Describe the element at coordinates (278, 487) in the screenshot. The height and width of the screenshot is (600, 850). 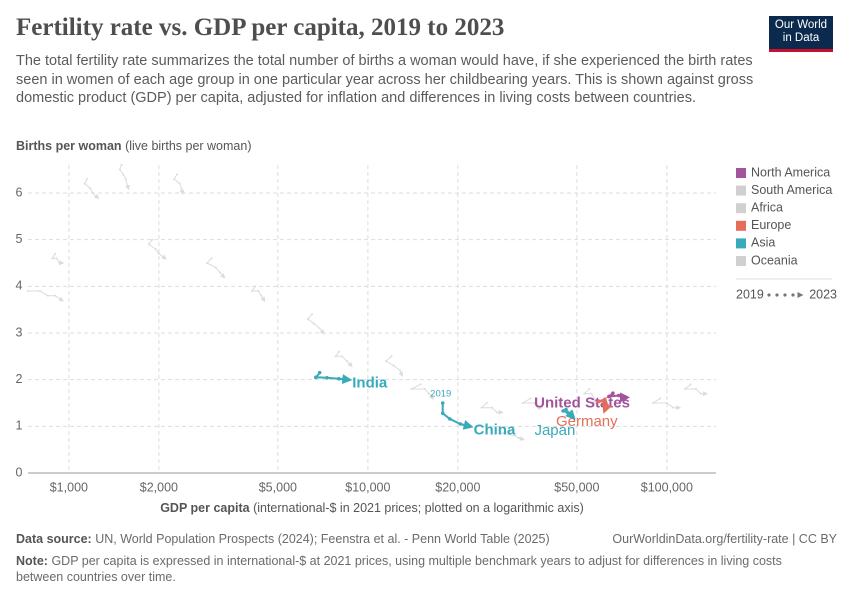
I see `x-tick-label: $5,000` at that location.